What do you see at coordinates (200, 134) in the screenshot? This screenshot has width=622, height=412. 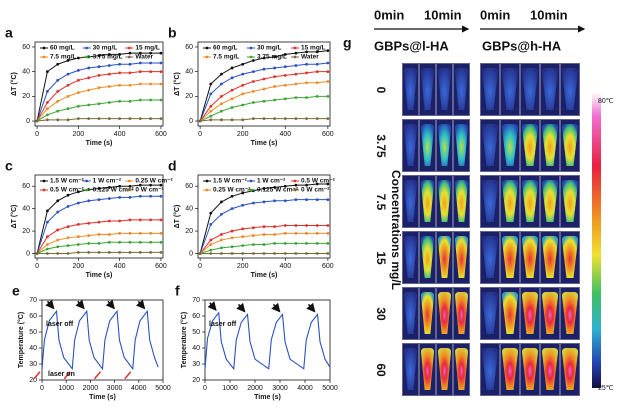 I see `x-tick-label: 0` at bounding box center [200, 134].